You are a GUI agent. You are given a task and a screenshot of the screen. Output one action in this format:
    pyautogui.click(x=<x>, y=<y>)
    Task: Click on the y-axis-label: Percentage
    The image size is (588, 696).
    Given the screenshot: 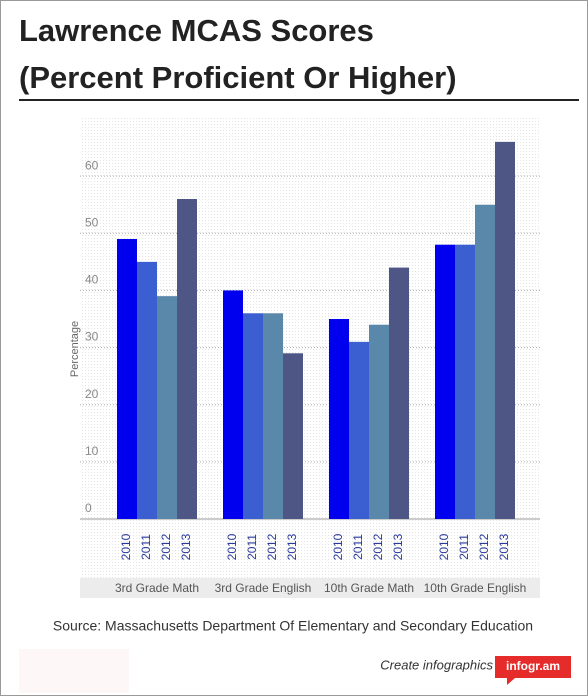 What is the action you would take?
    pyautogui.click(x=75, y=349)
    